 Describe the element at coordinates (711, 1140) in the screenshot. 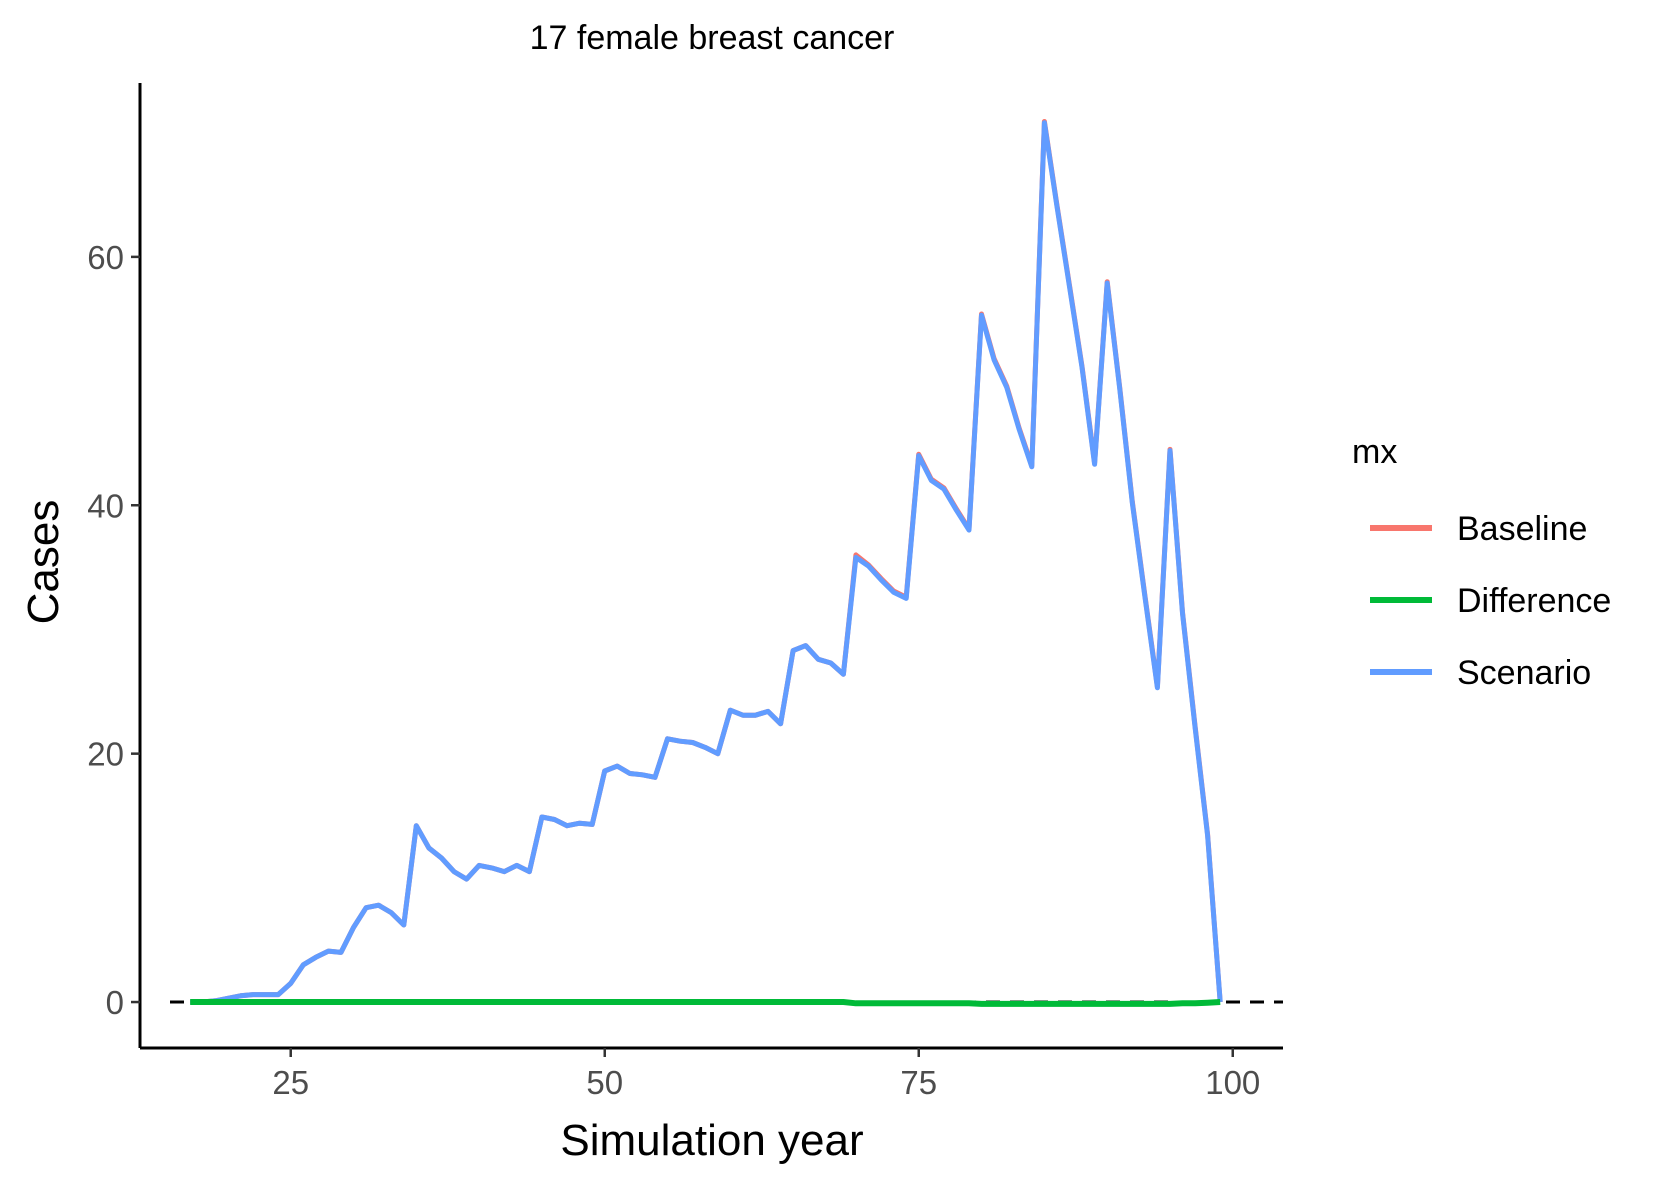

I see `x-axis-title: Simulation year` at that location.